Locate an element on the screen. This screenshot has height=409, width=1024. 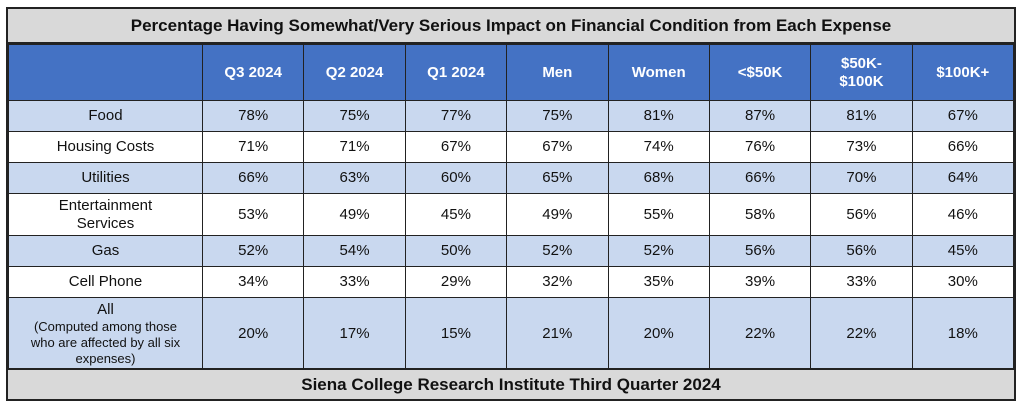
row-label-cell: Food is located at coordinates (105, 116).